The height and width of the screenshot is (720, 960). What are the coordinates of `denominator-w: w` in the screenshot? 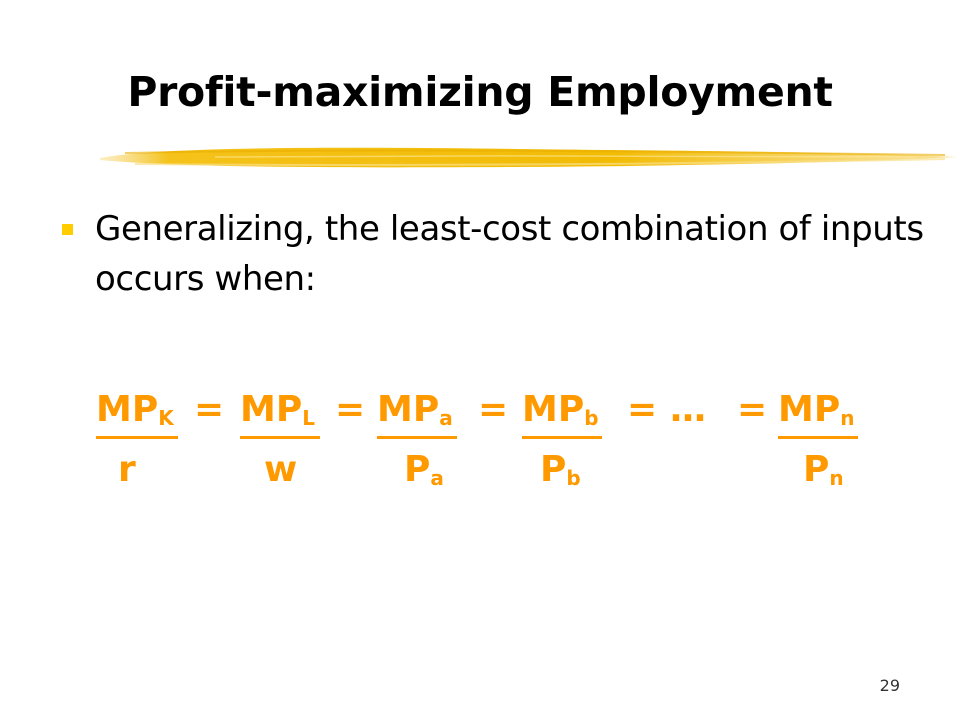 It's located at (281, 469).